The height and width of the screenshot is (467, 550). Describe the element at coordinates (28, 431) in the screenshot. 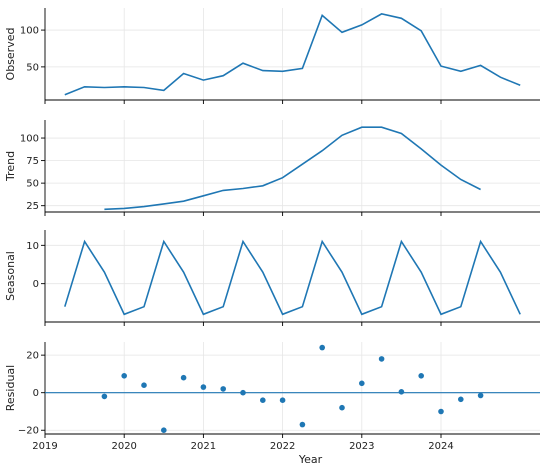

I see `y-tick-label: −20` at that location.